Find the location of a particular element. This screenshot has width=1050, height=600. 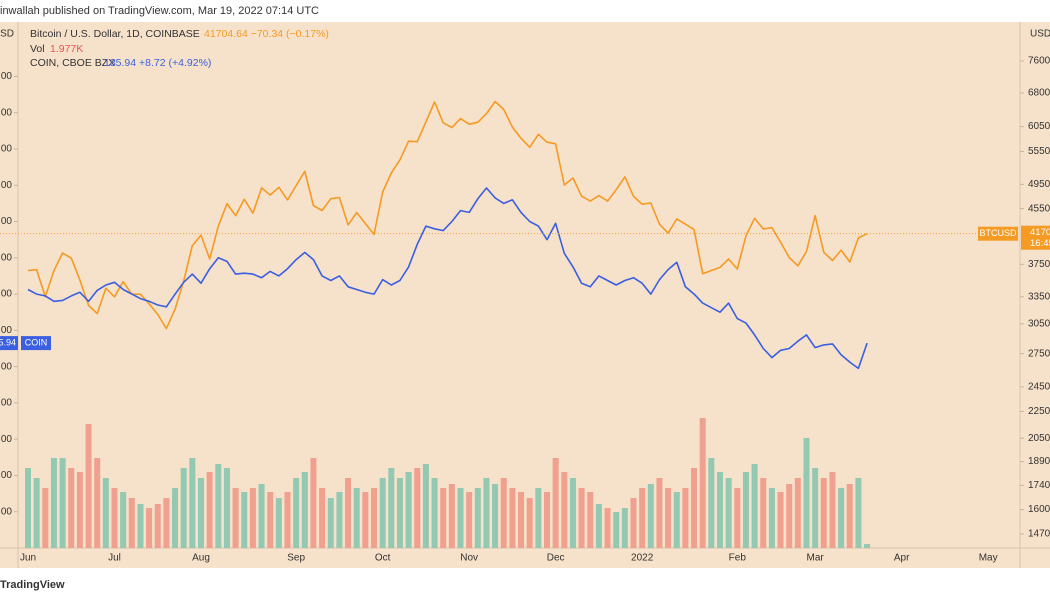

y-tick-label: 40.00 is located at coordinates (6, 475).